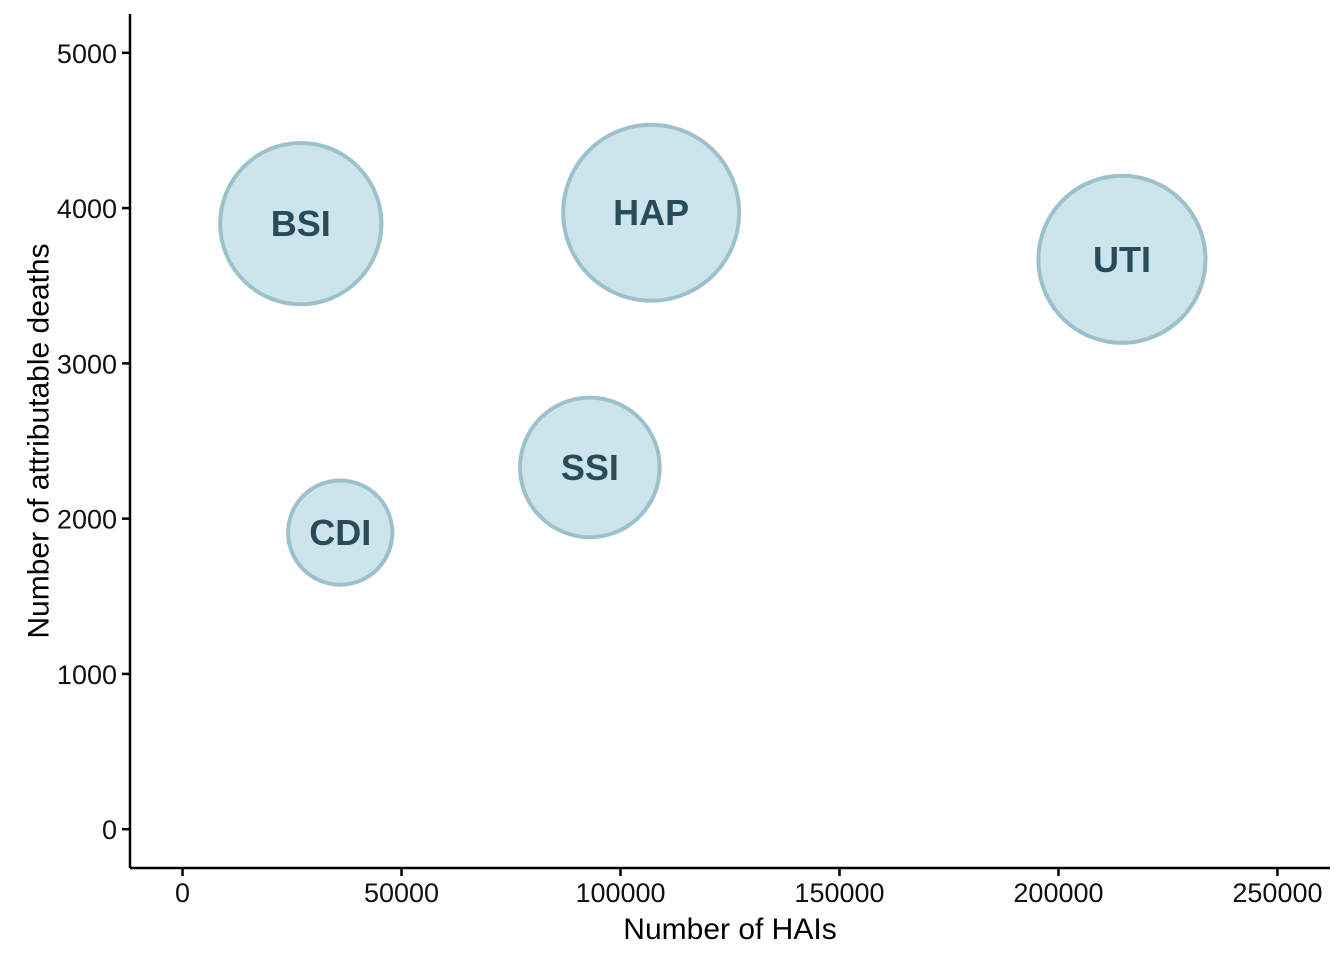 The height and width of the screenshot is (960, 1344). I want to click on bubble-cdi, so click(340, 532).